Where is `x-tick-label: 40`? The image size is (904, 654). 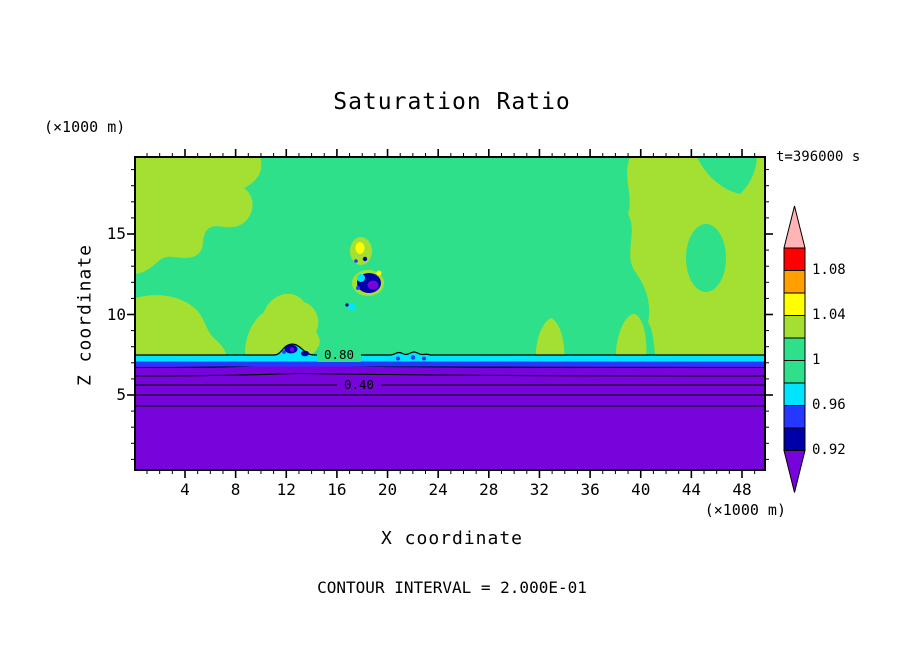 x-tick-label: 40 is located at coordinates (641, 489).